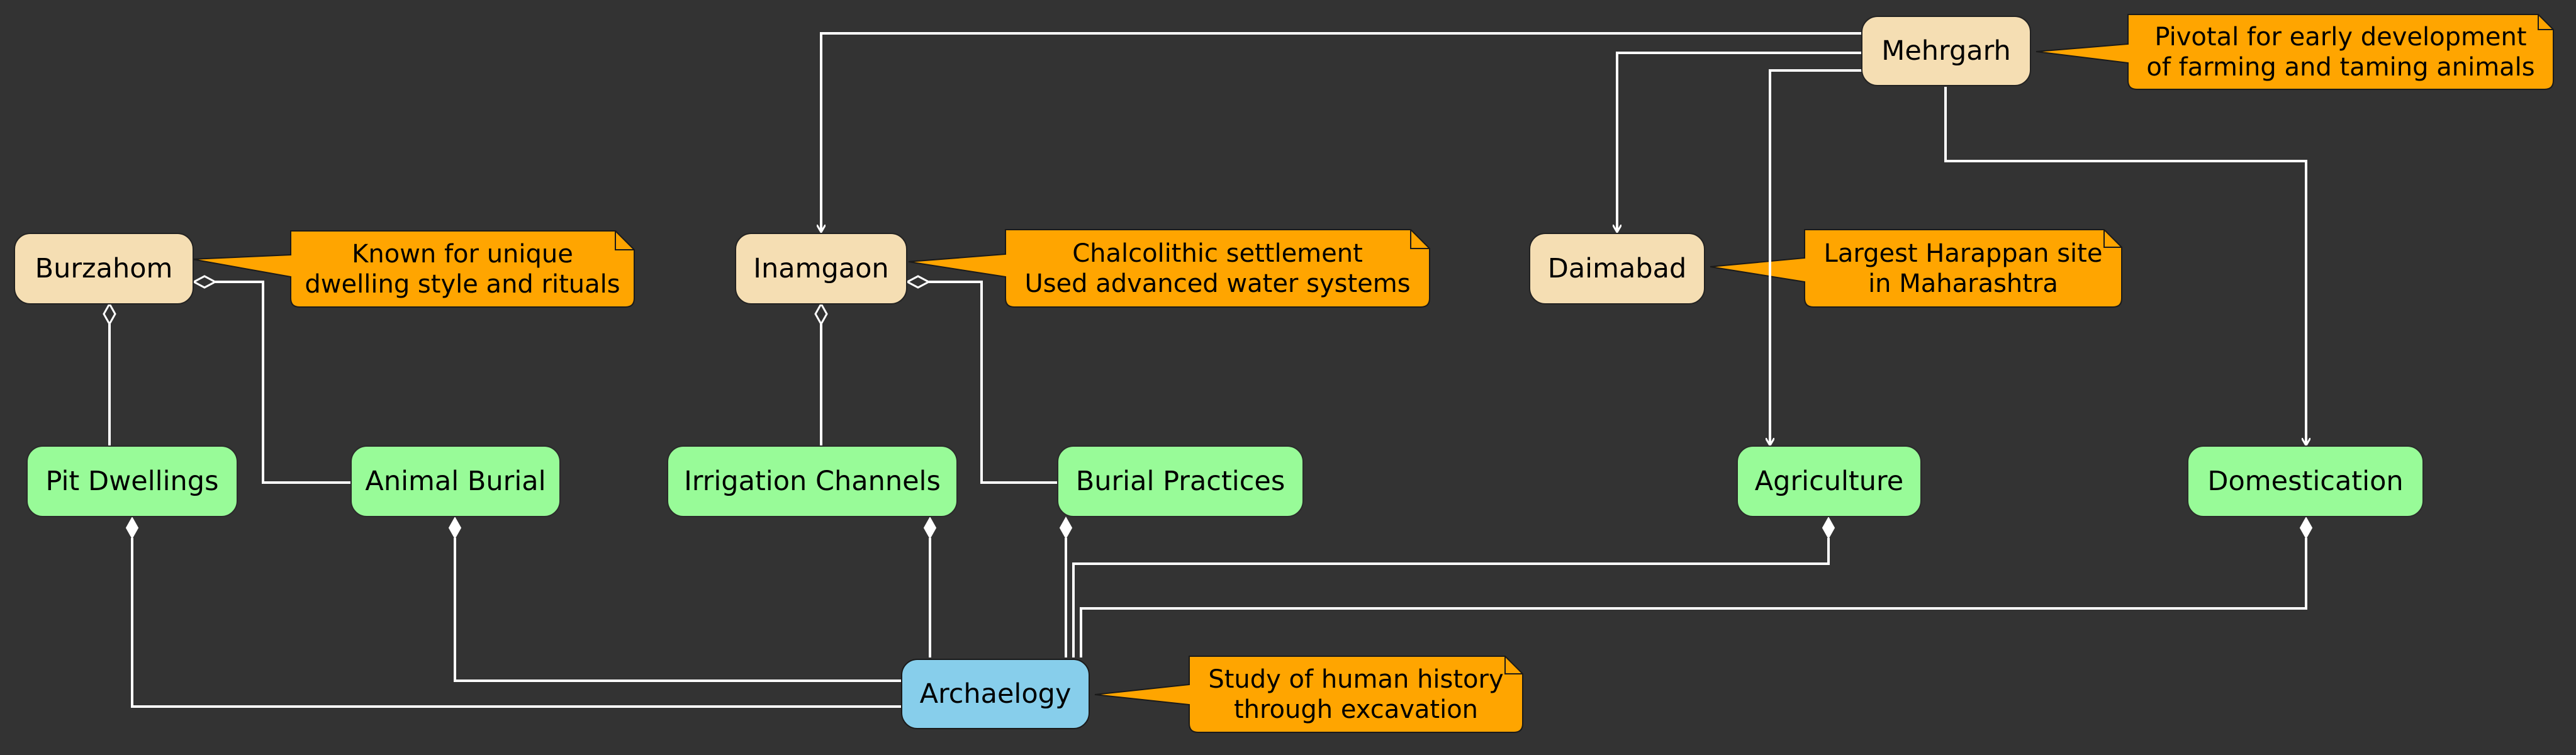  Describe the element at coordinates (2545, 22) in the screenshot. I see `mehrgarh-note-fold` at that location.